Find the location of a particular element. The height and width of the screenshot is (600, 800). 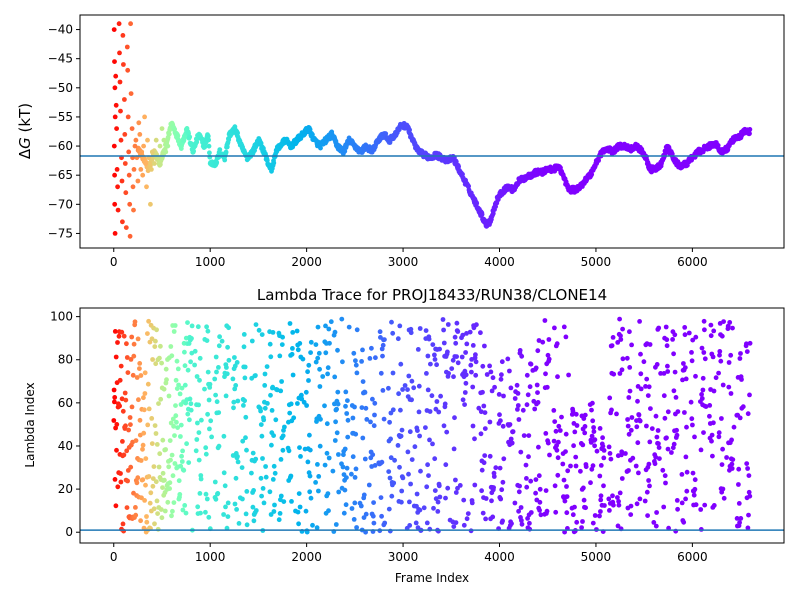

delta-g-x-axis: 0 1000 2000 3000 4000 5000 6000 is located at coordinates (409, 258).